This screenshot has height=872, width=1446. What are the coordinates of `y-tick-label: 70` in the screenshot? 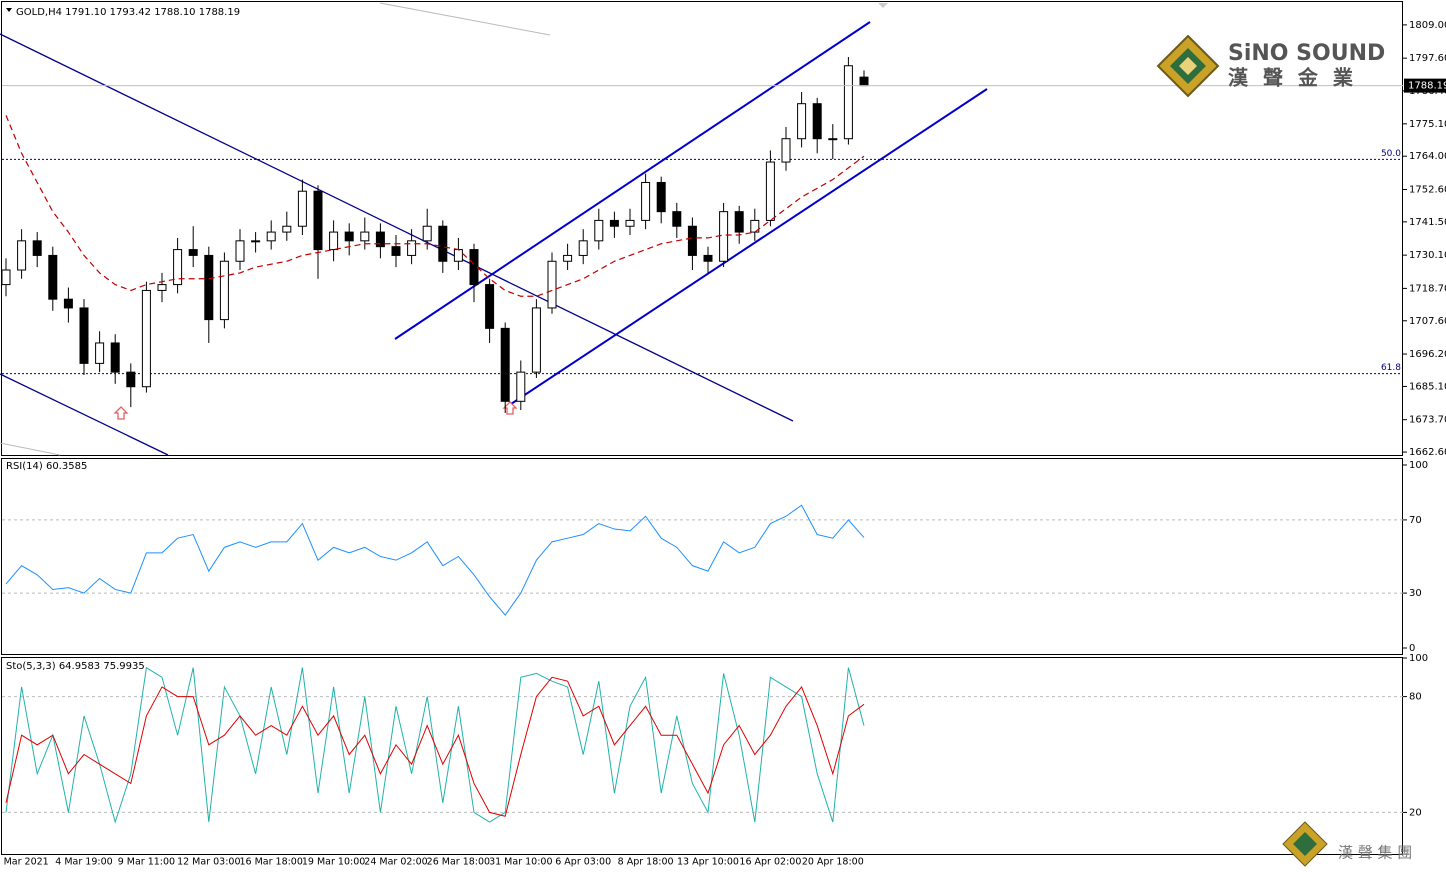 It's located at (1415, 520).